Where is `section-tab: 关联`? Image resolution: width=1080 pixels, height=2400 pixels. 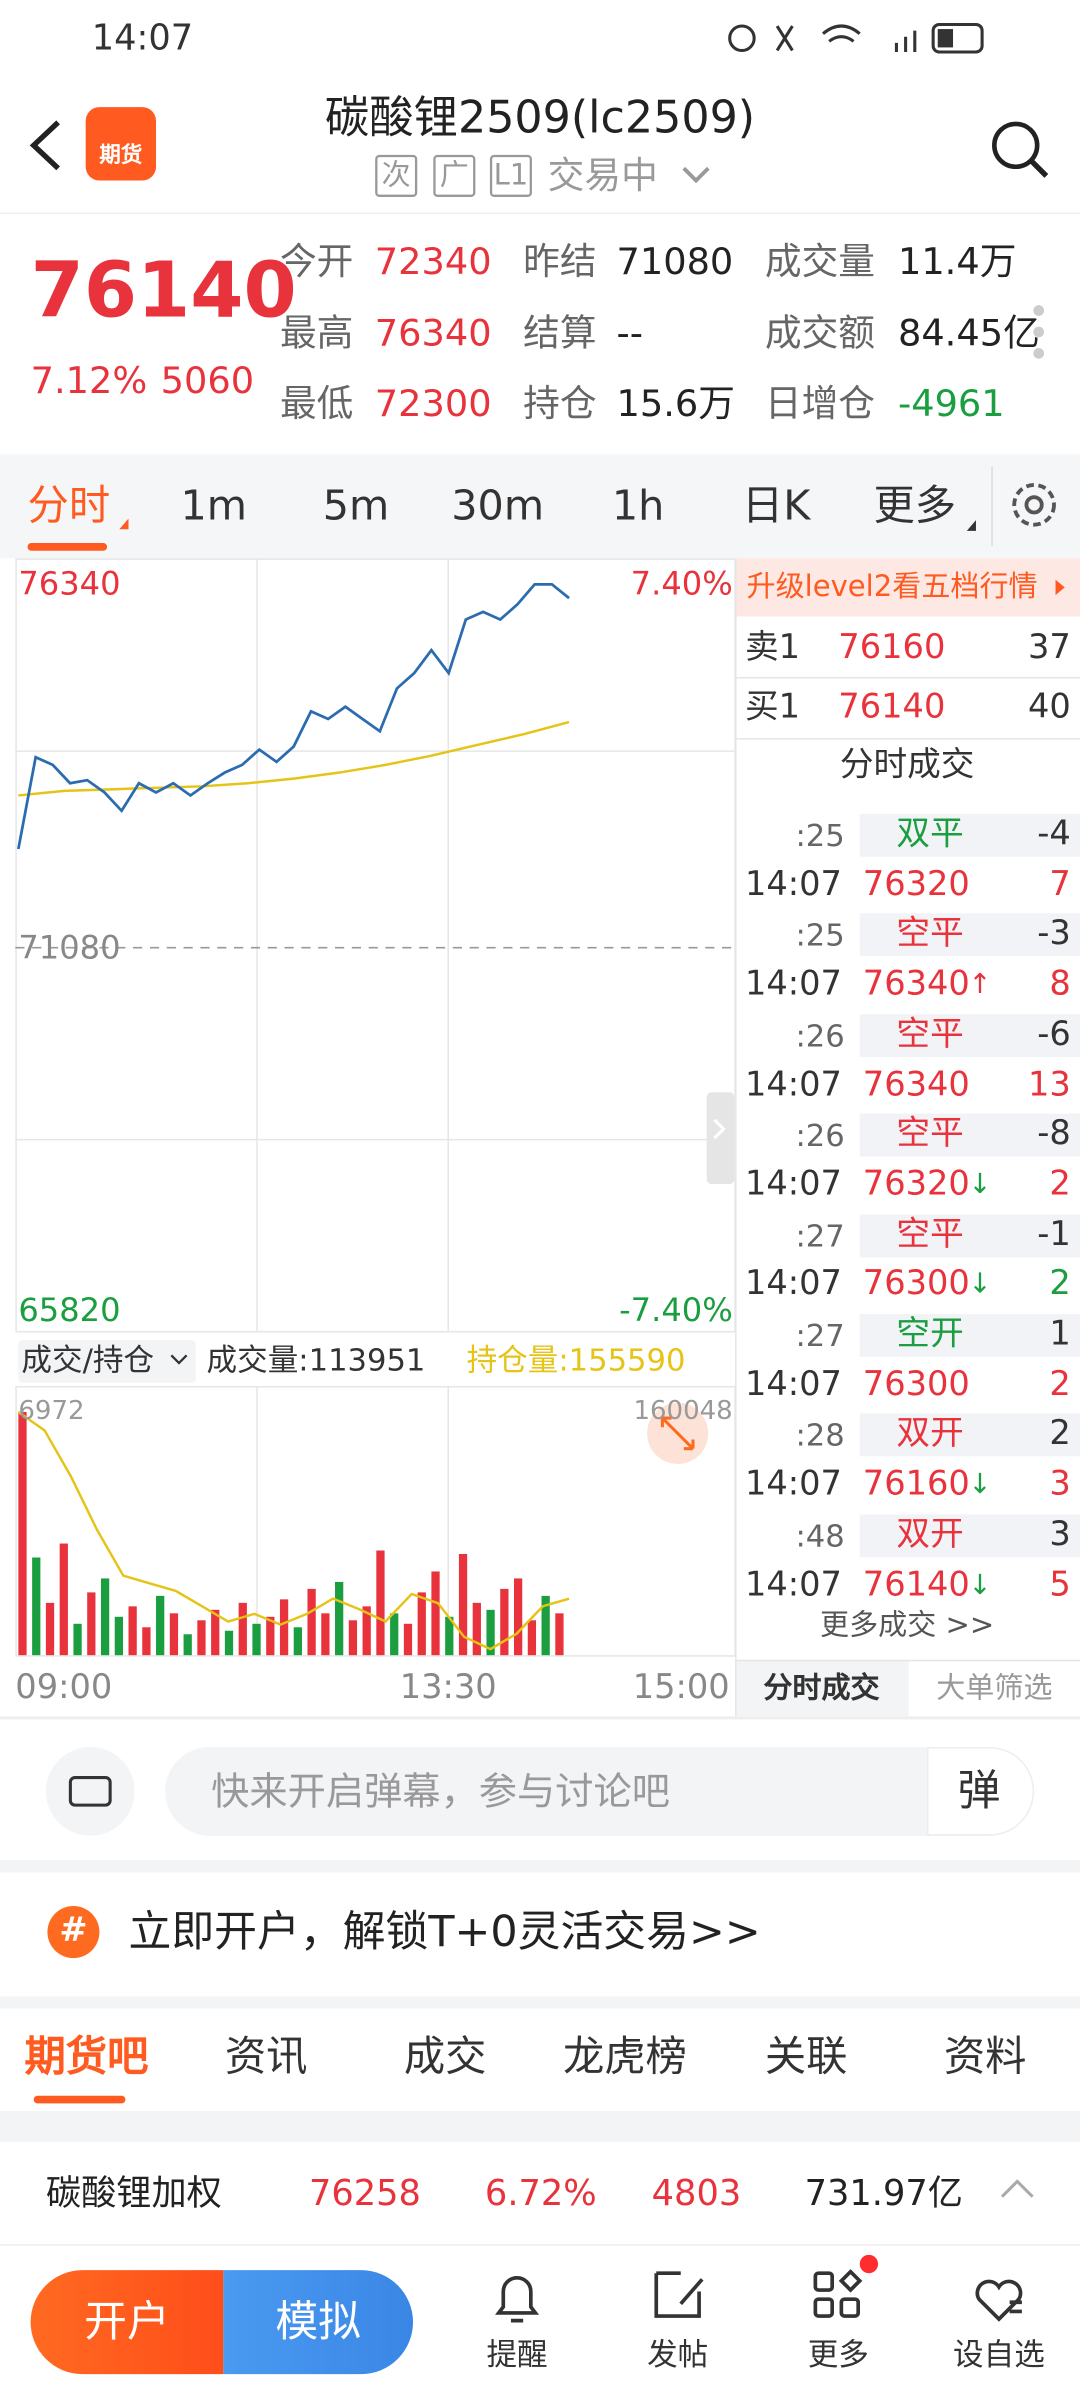 section-tab: 关联 is located at coordinates (806, 2057).